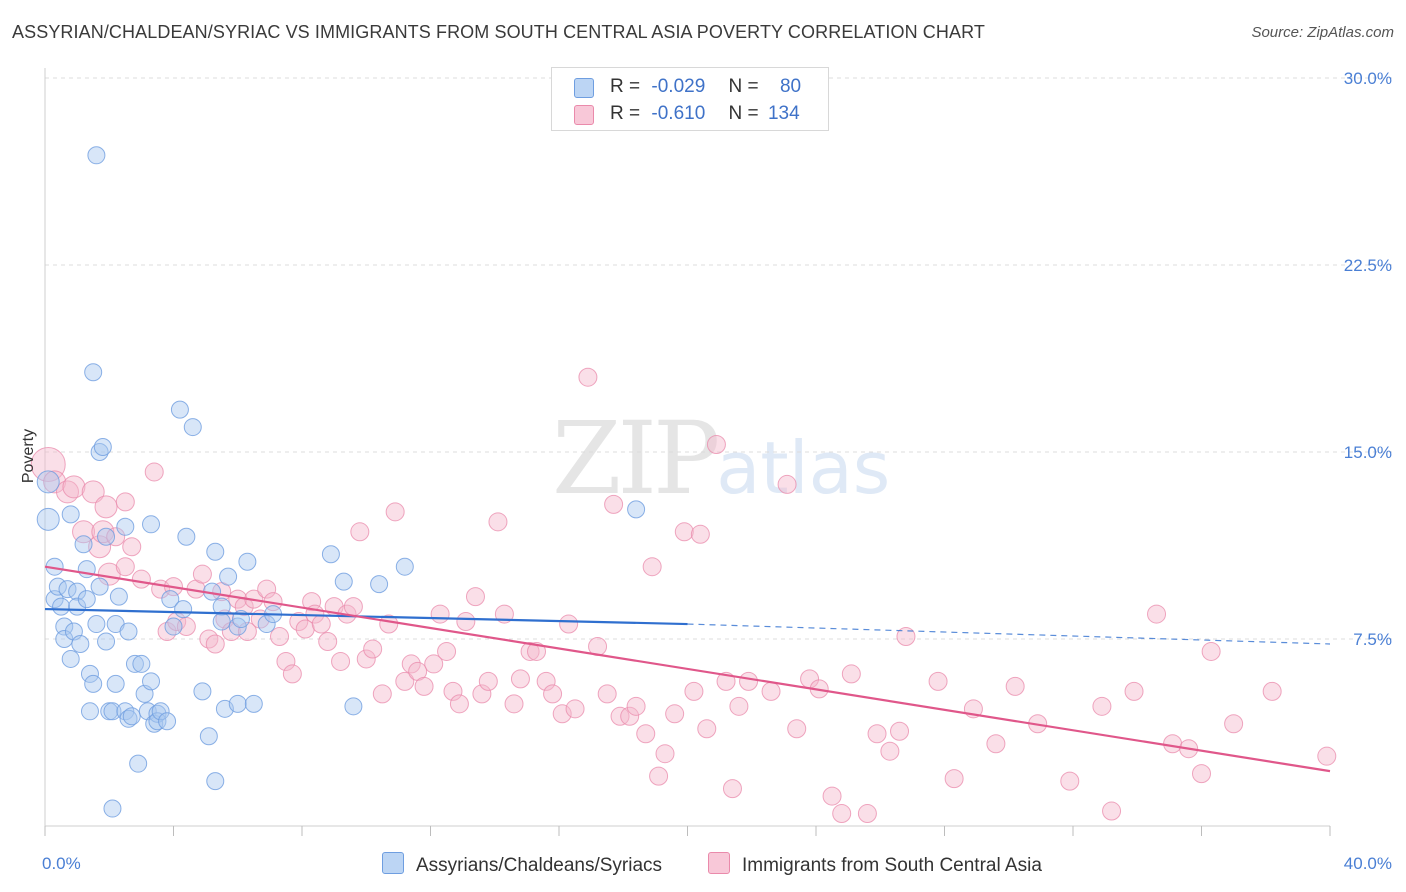 The image size is (1406, 892). What do you see at coordinates (690, 99) in the screenshot?
I see `correlation-legend: R = -0.029 N = 80 R = -0.610 N = 134` at bounding box center [690, 99].